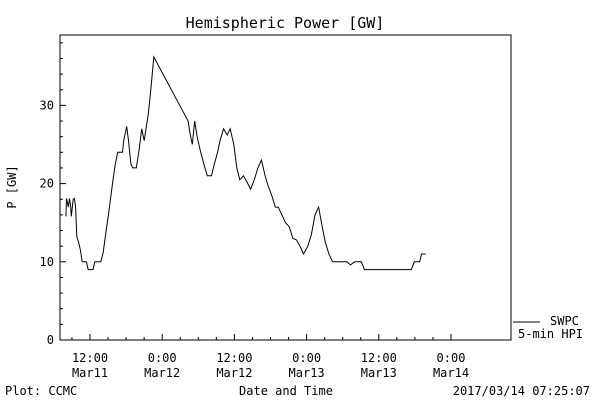 This screenshot has height=400, width=600. I want to click on legend-5min-hpi-label: 5-min HPI, so click(550, 334).